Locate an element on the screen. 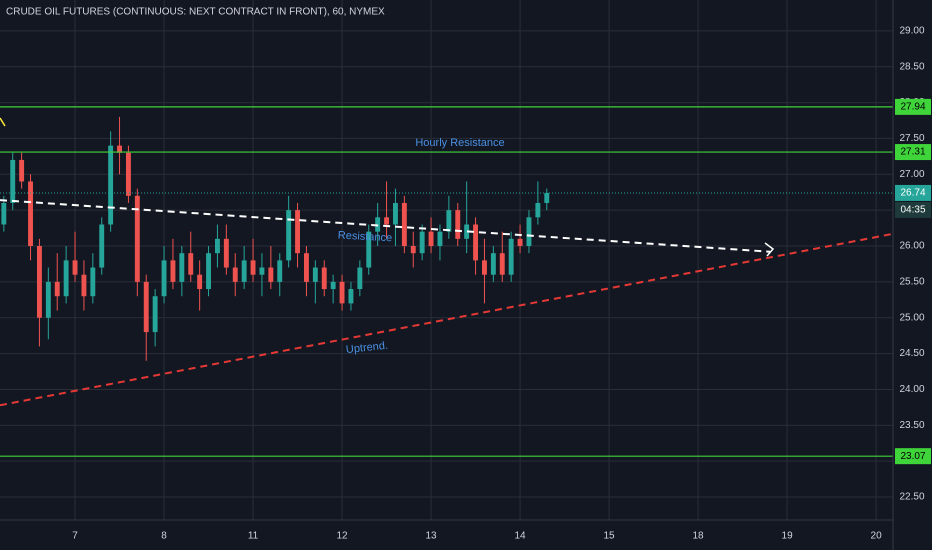  y-tick-label: 27.50 is located at coordinates (911, 138).